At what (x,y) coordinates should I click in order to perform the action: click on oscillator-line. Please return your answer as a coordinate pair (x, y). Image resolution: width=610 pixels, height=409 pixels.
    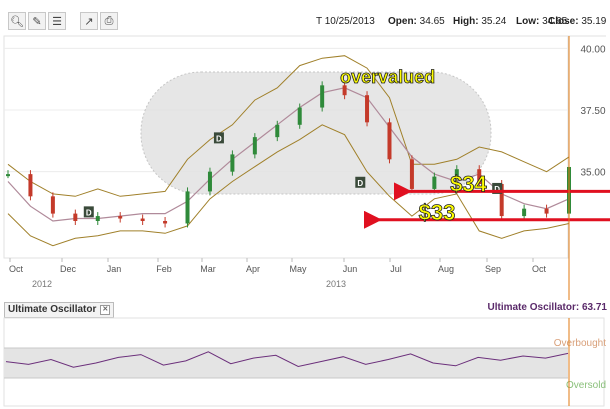
    Looking at the image, I should click on (287, 359).